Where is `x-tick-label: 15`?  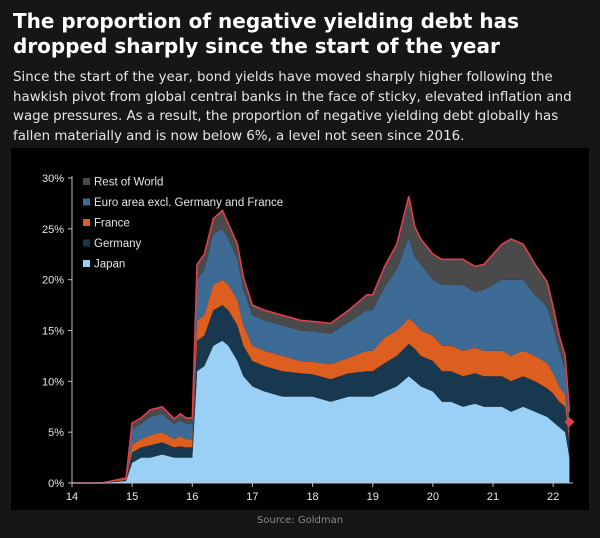
x-tick-label: 15 is located at coordinates (132, 497).